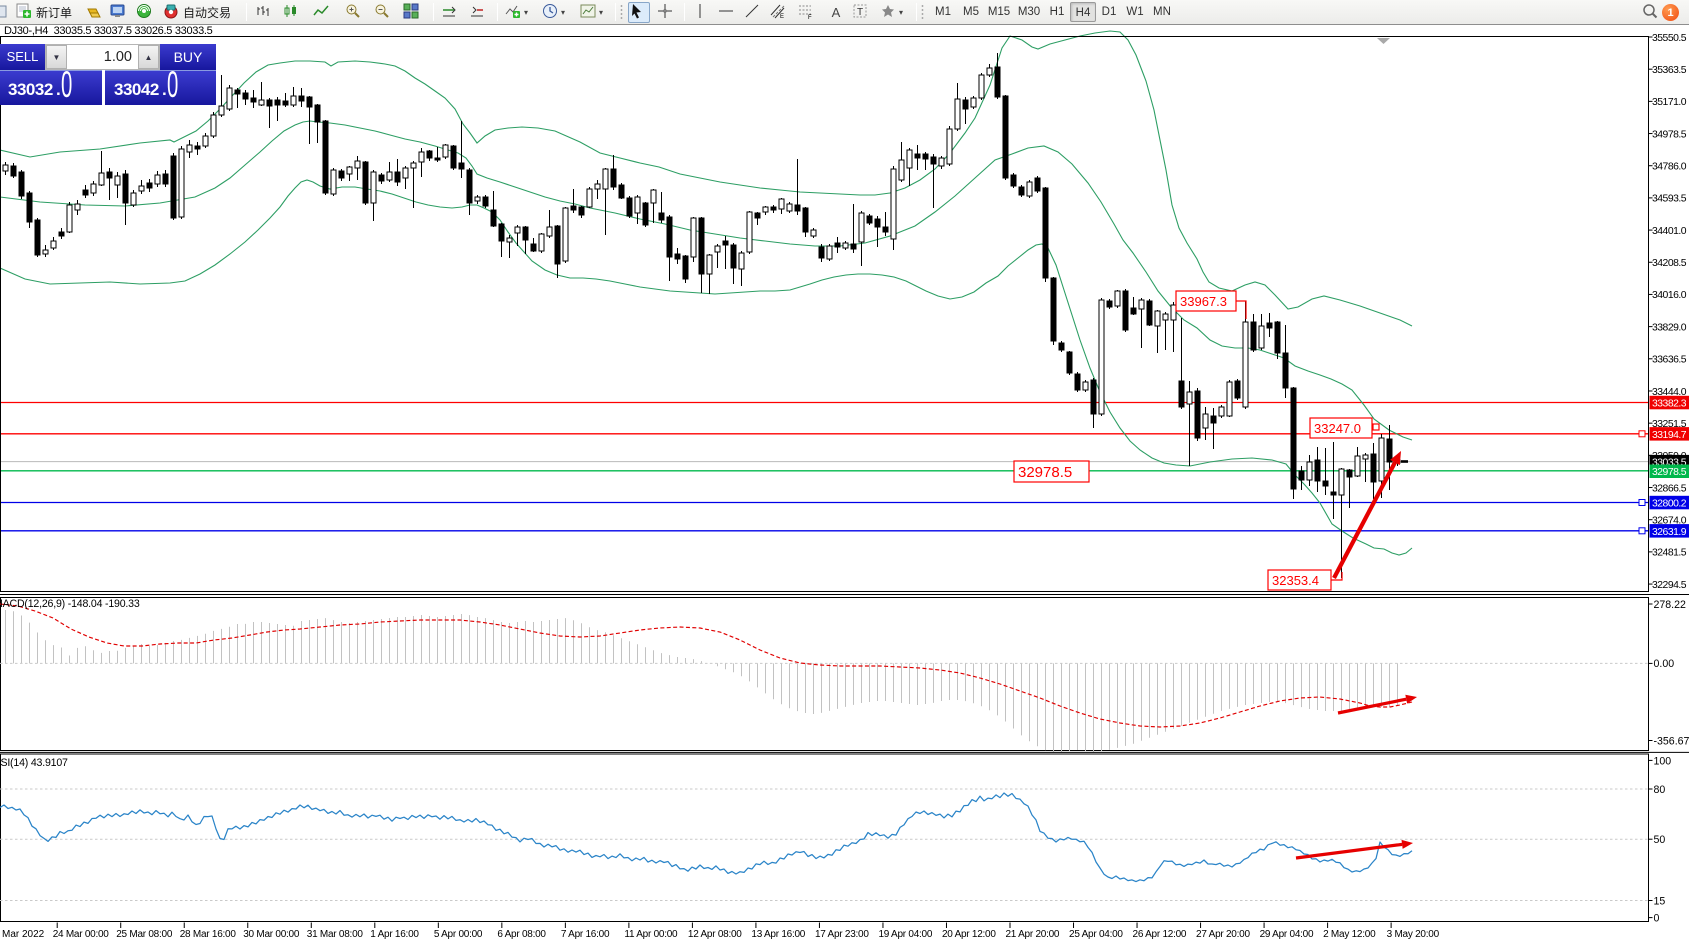 This screenshot has width=1689, height=942. I want to click on svg-text: 25 Mar 08:00, so click(144, 934).